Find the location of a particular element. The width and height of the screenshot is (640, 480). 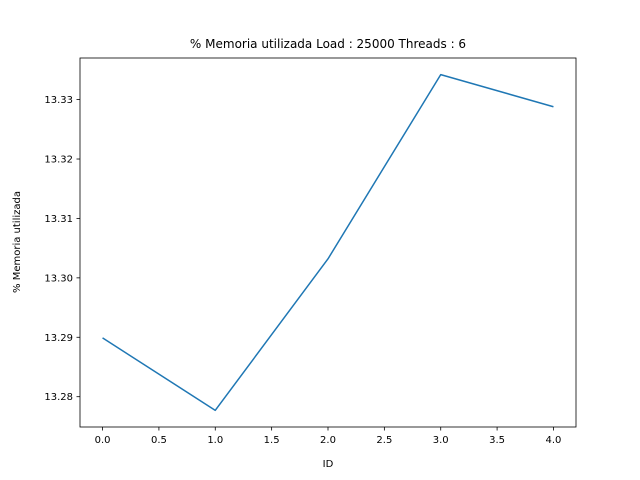

x-axis-ticks: 0.0 0.5 1.0 1.5 2.0 2.5 3.0 3.5 4.0 is located at coordinates (328, 436).